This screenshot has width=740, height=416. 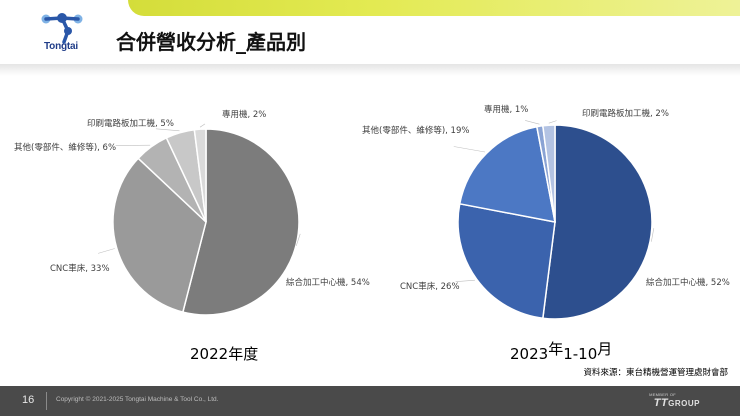 I want to click on caption-range: 1-10, so click(x=580, y=354).